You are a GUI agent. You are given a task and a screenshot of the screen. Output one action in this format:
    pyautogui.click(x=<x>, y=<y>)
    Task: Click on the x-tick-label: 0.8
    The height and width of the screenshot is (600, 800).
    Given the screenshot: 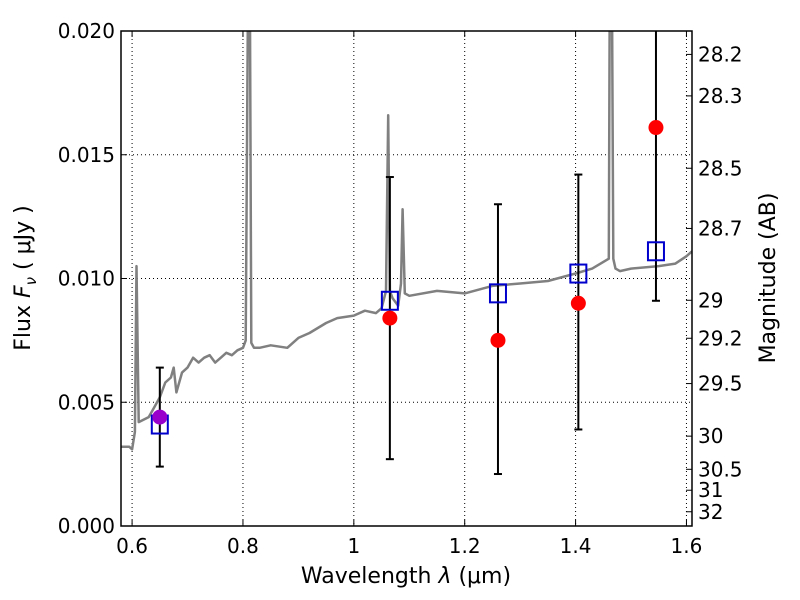 What is the action you would take?
    pyautogui.click(x=243, y=546)
    